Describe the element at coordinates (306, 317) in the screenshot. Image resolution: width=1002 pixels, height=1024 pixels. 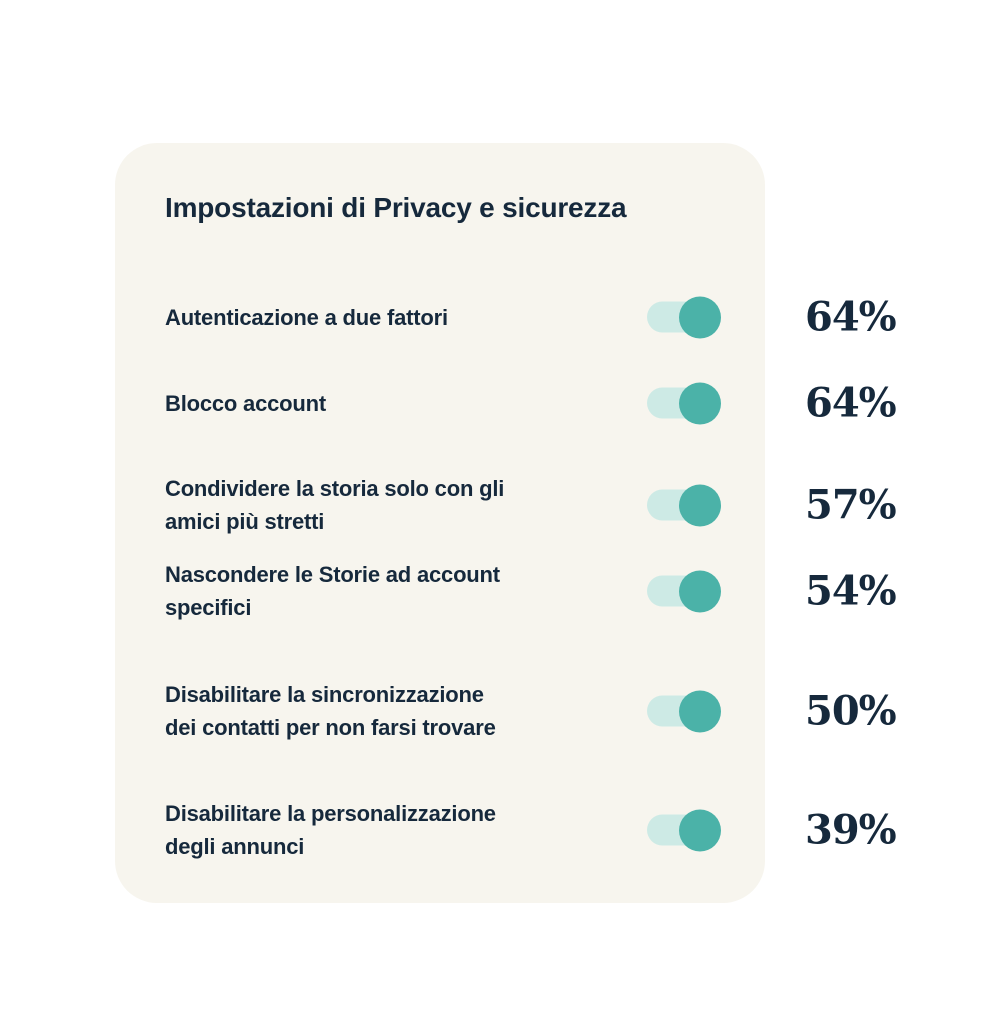
I see `setting-label: Autenticazione a due fattori` at that location.